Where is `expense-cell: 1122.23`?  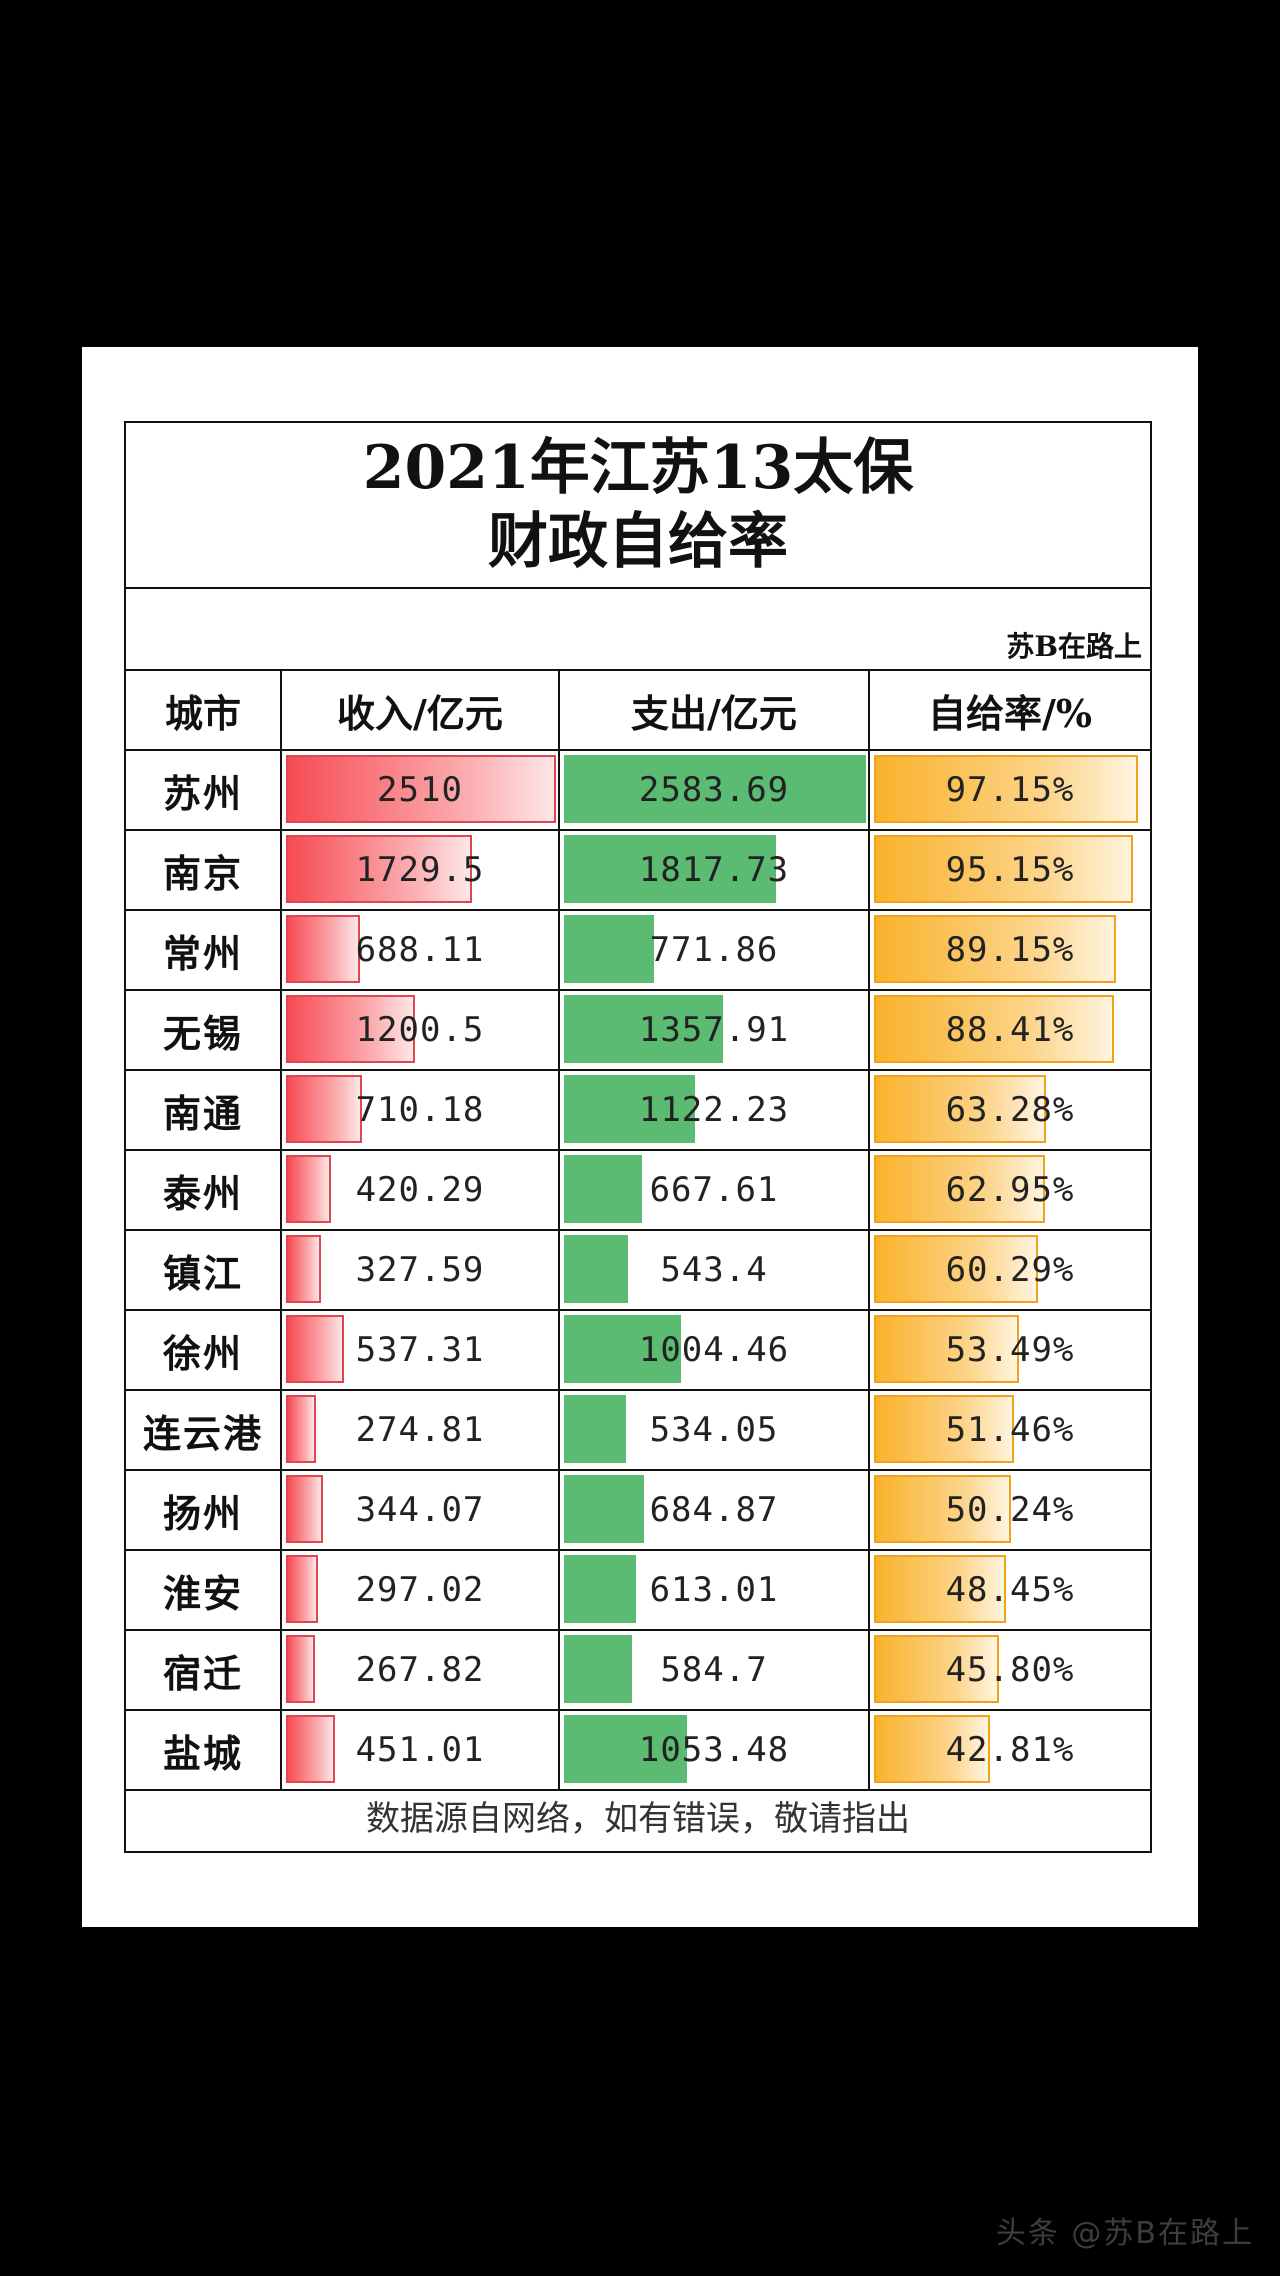
expense-cell: 1122.23 is located at coordinates (715, 1110).